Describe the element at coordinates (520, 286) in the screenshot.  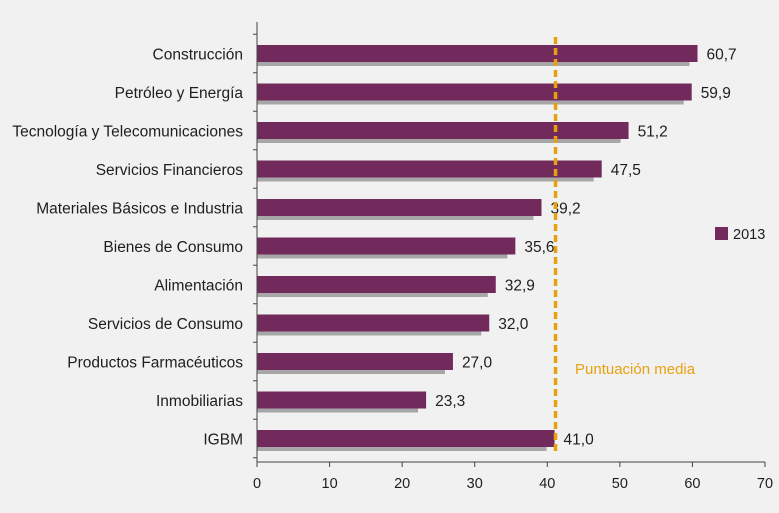
I see `value-label: 32,9` at that location.